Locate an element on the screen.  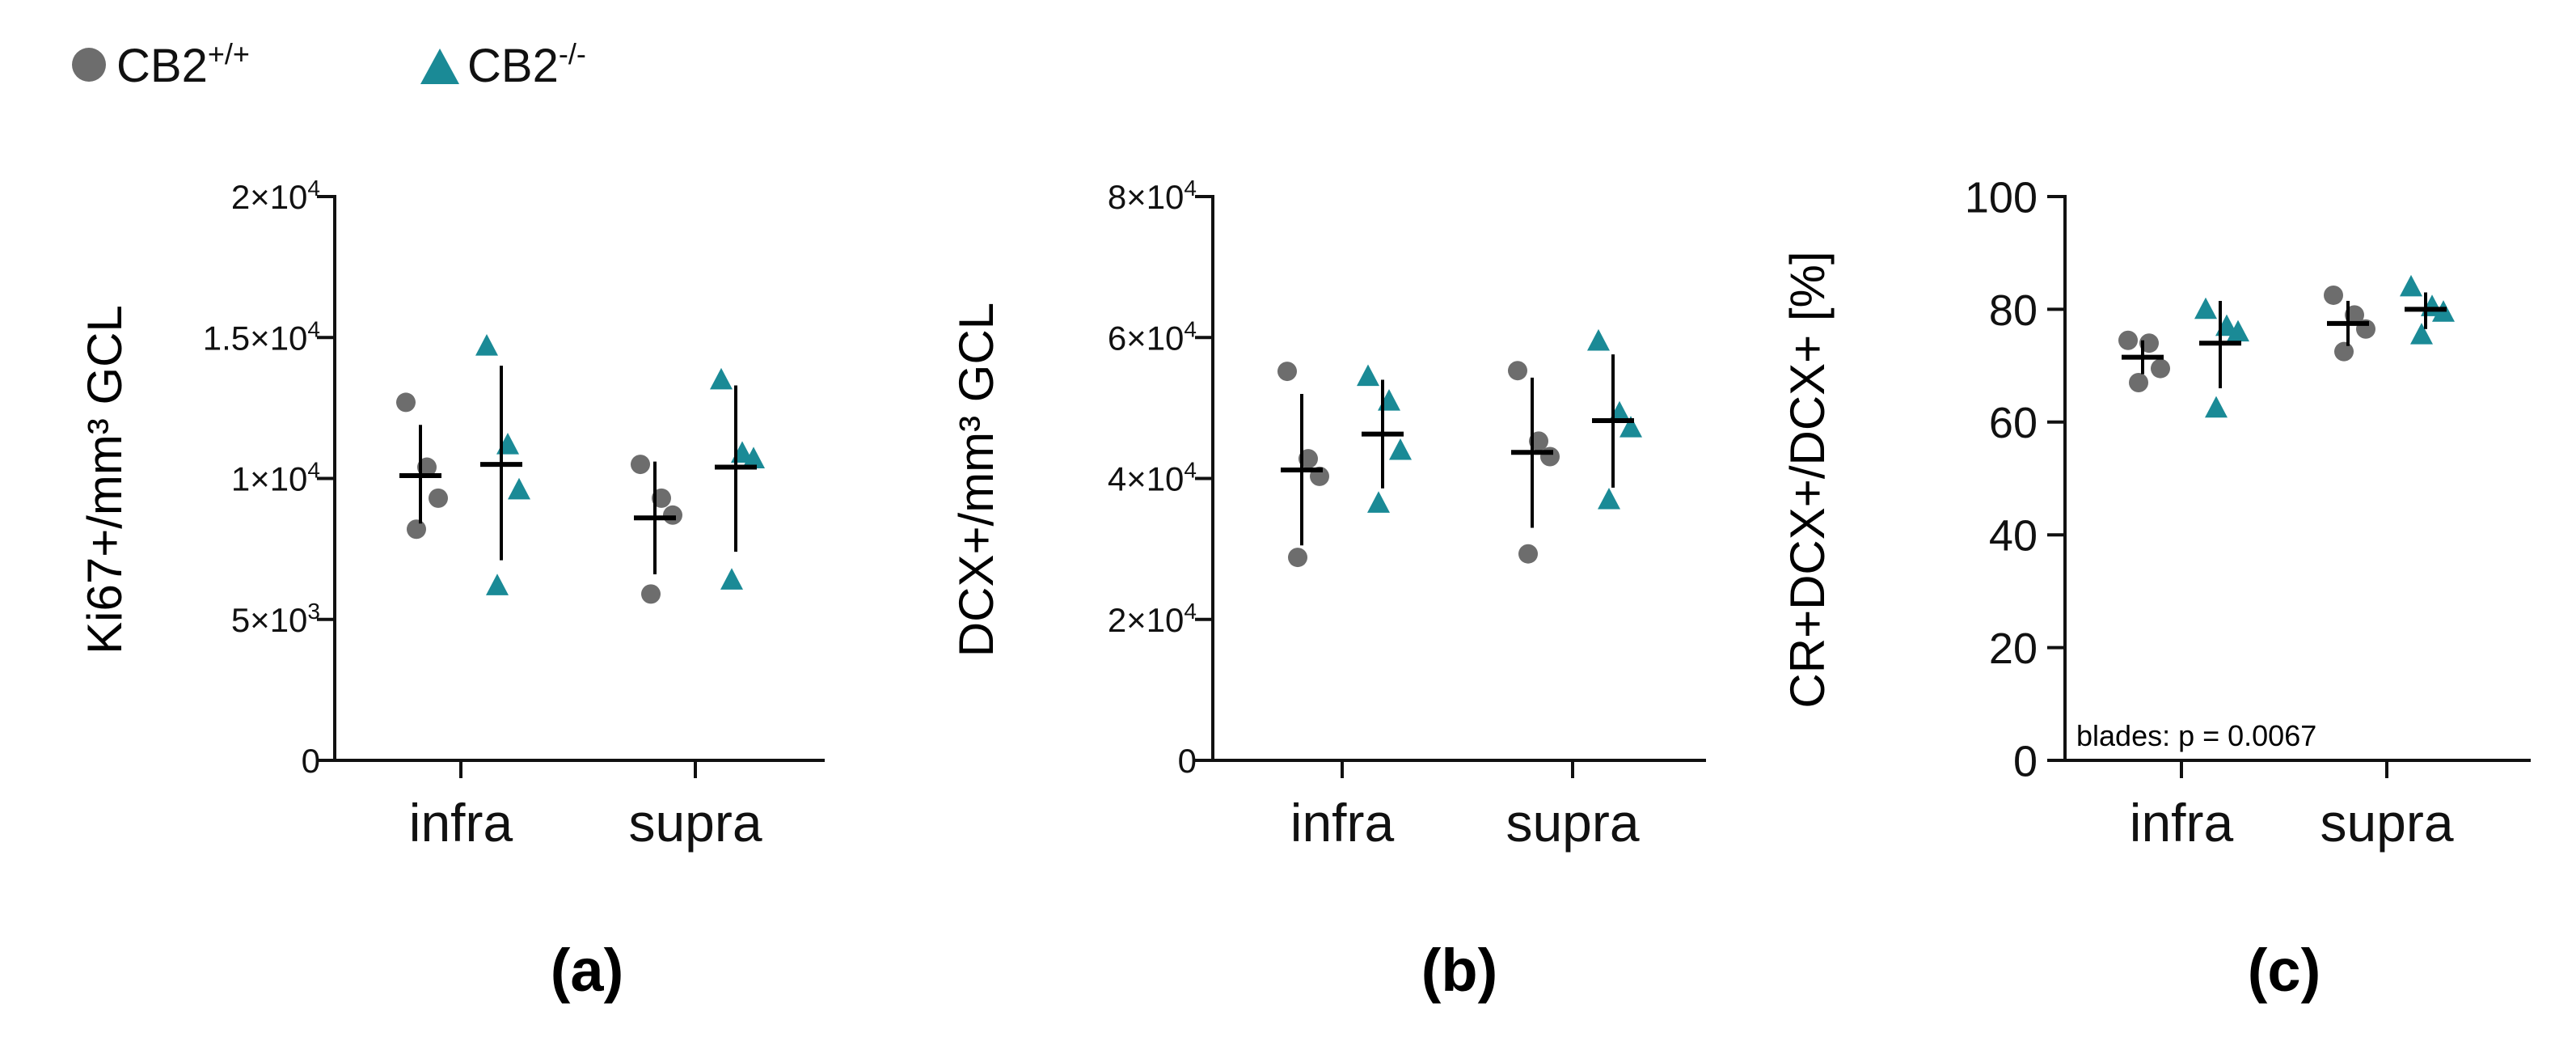
marks-b is located at coordinates (1459, 448).